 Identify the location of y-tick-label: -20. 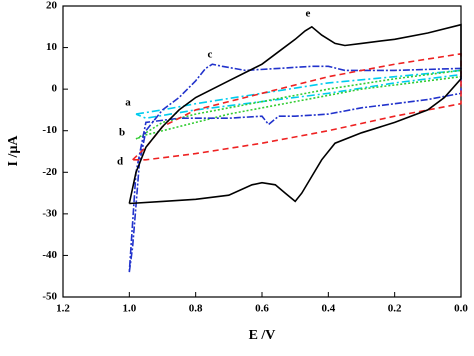
(49, 172).